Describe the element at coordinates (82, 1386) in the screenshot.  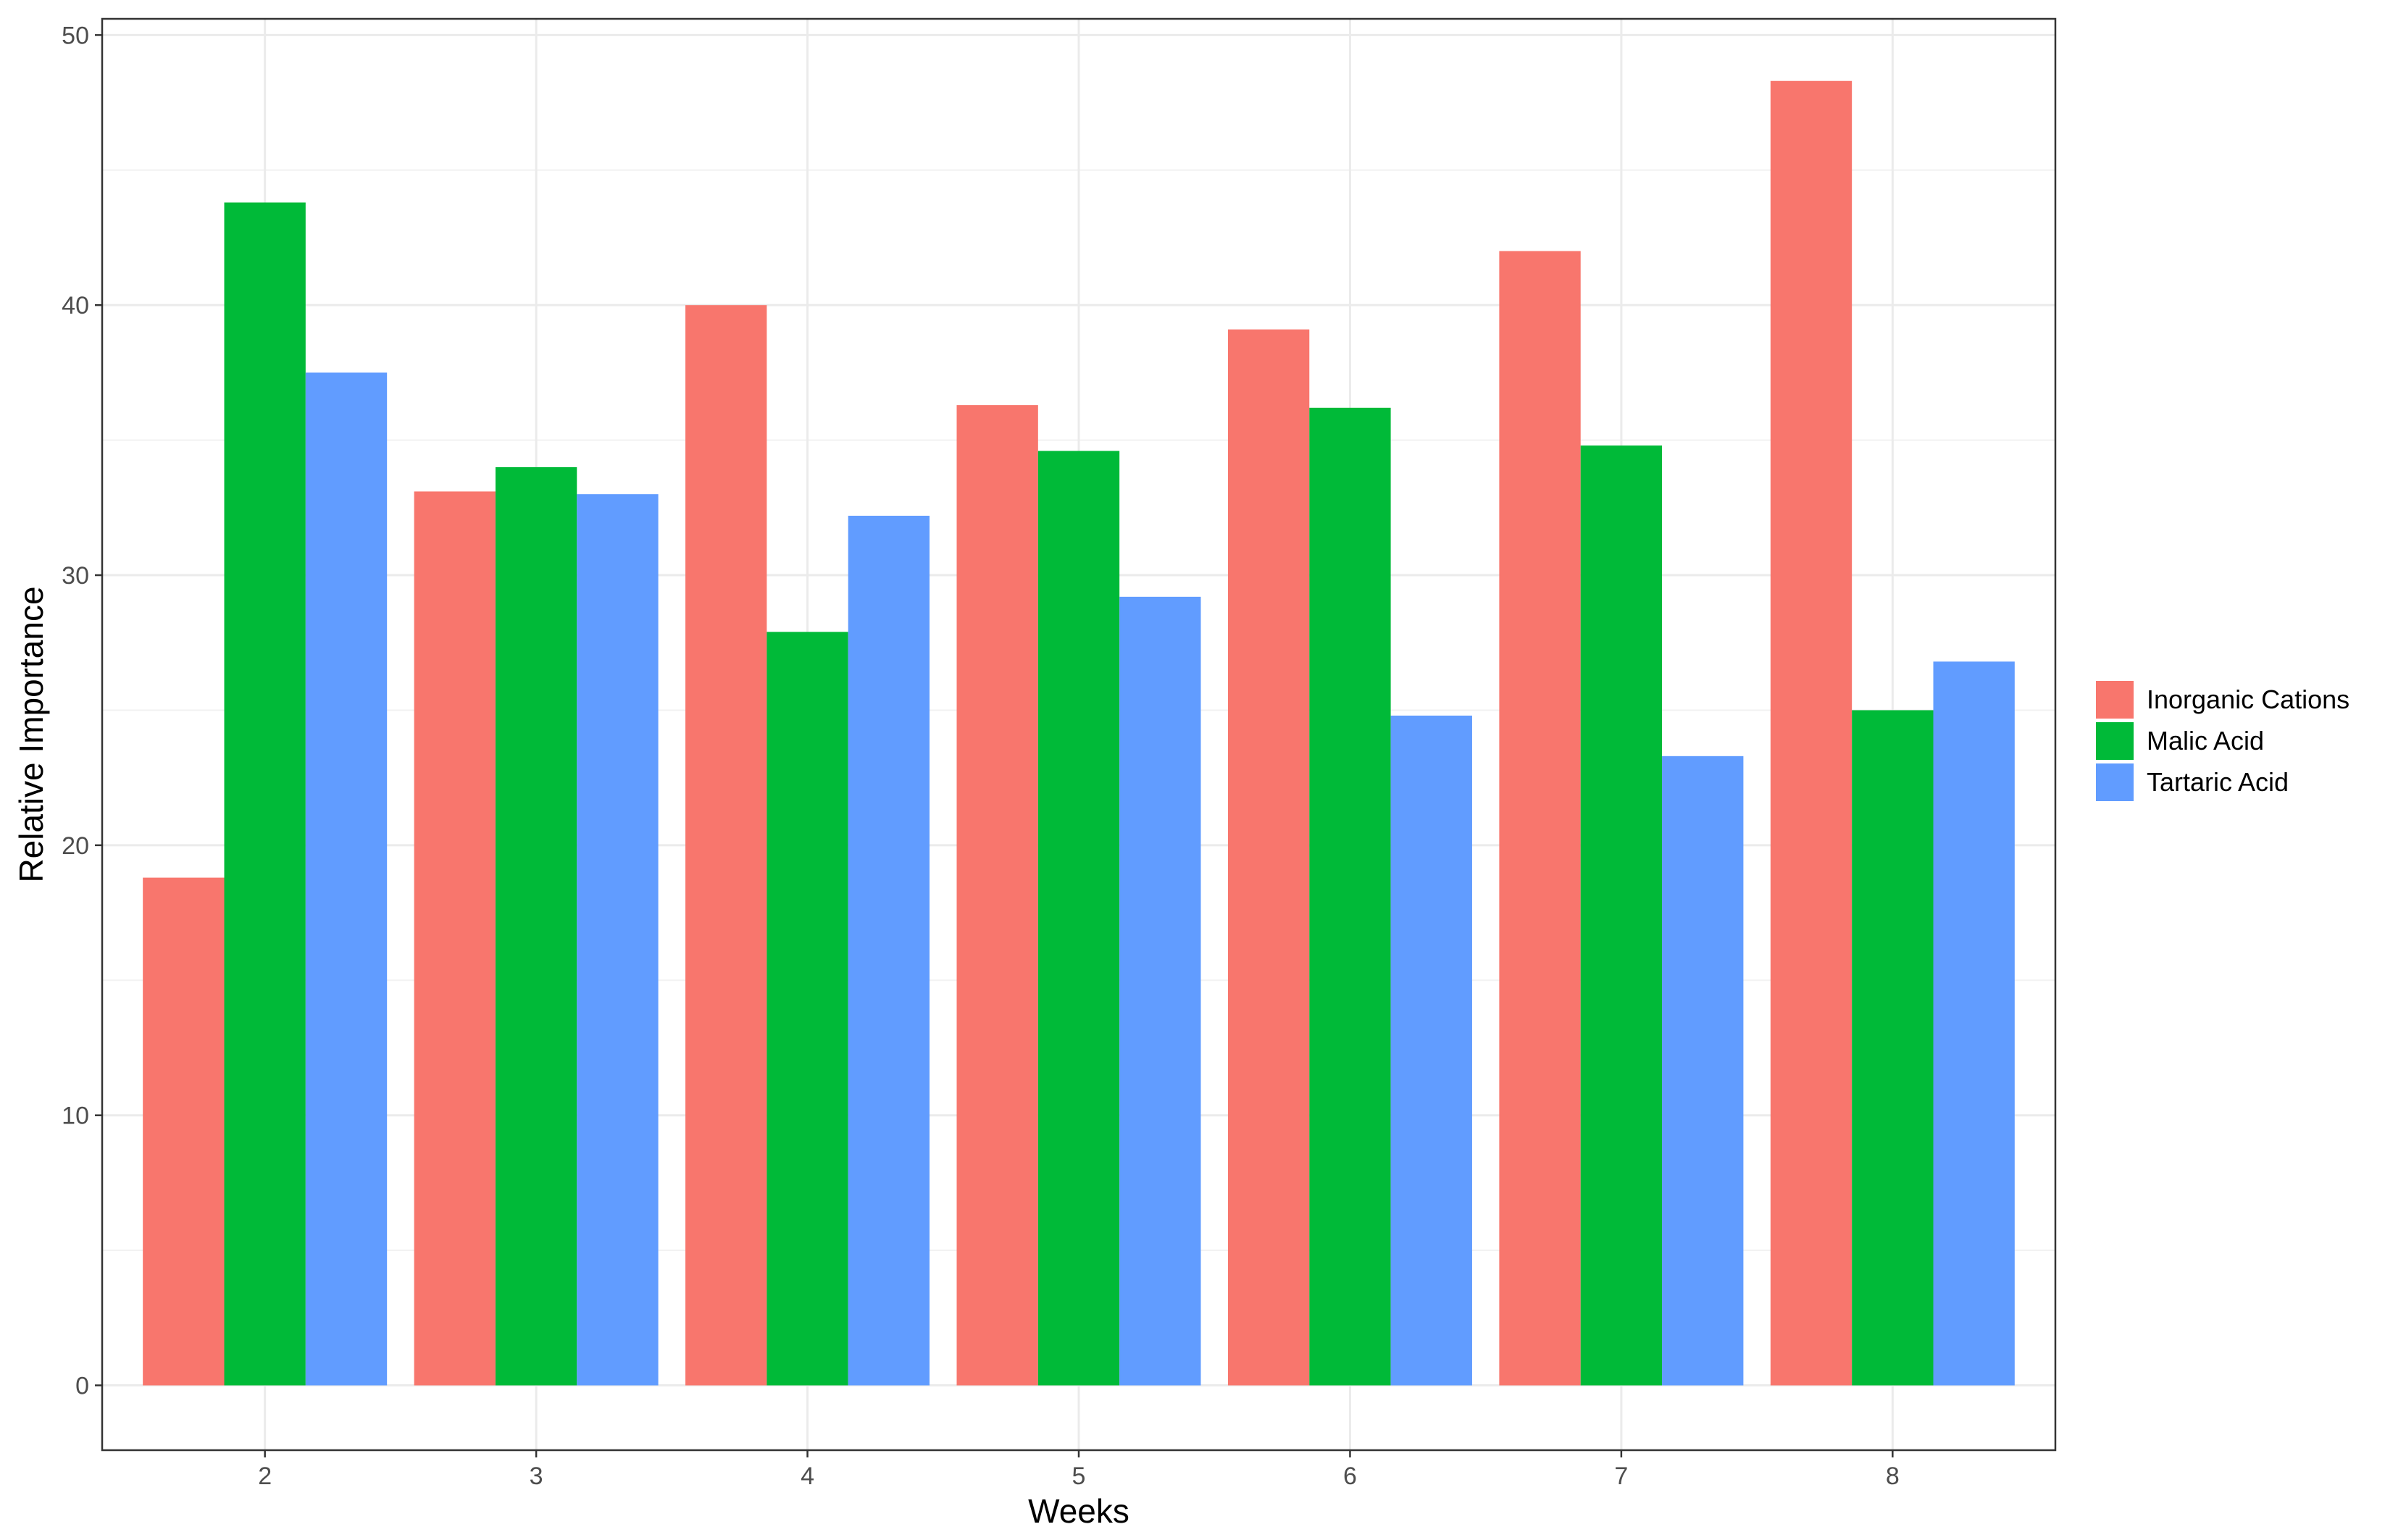
I see `y-tick-label: 0` at that location.